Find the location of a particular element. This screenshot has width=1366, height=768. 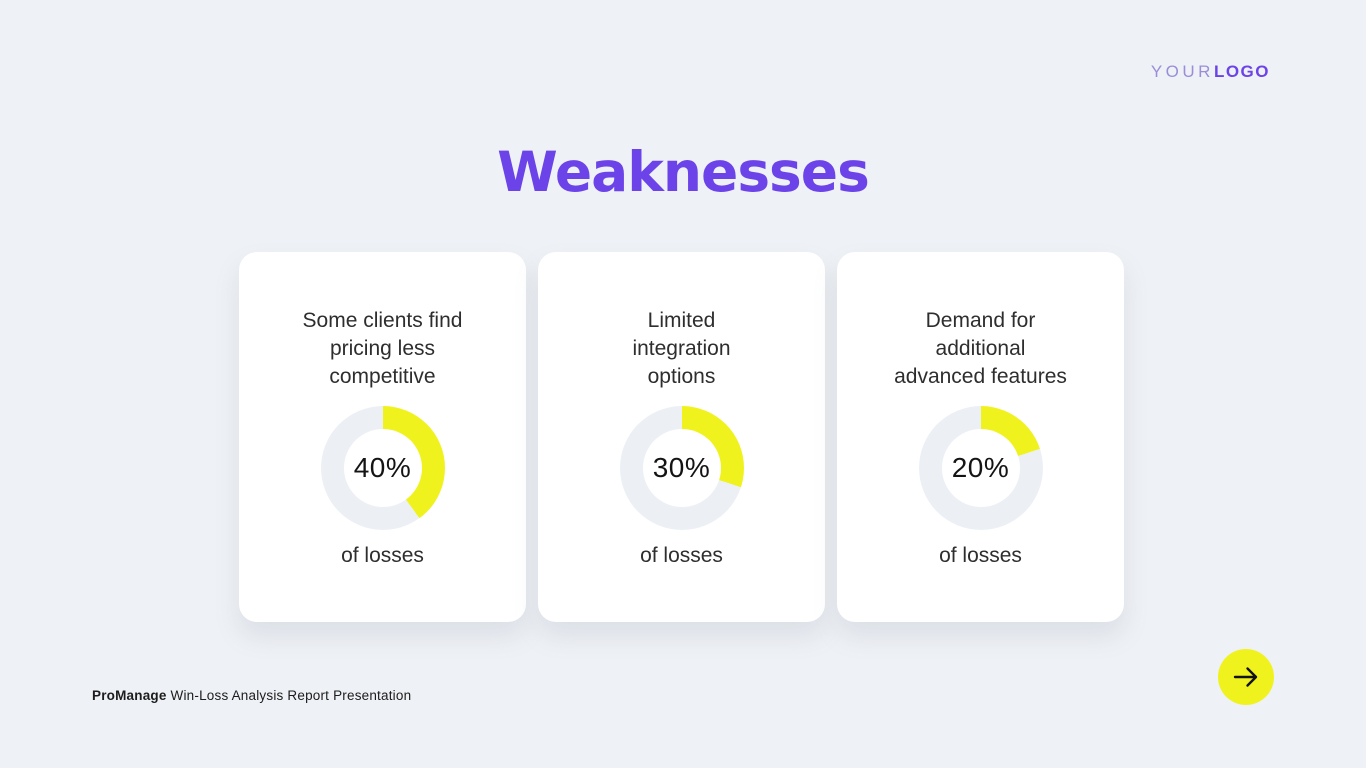

slide-title: Weaknesses is located at coordinates (683, 172).